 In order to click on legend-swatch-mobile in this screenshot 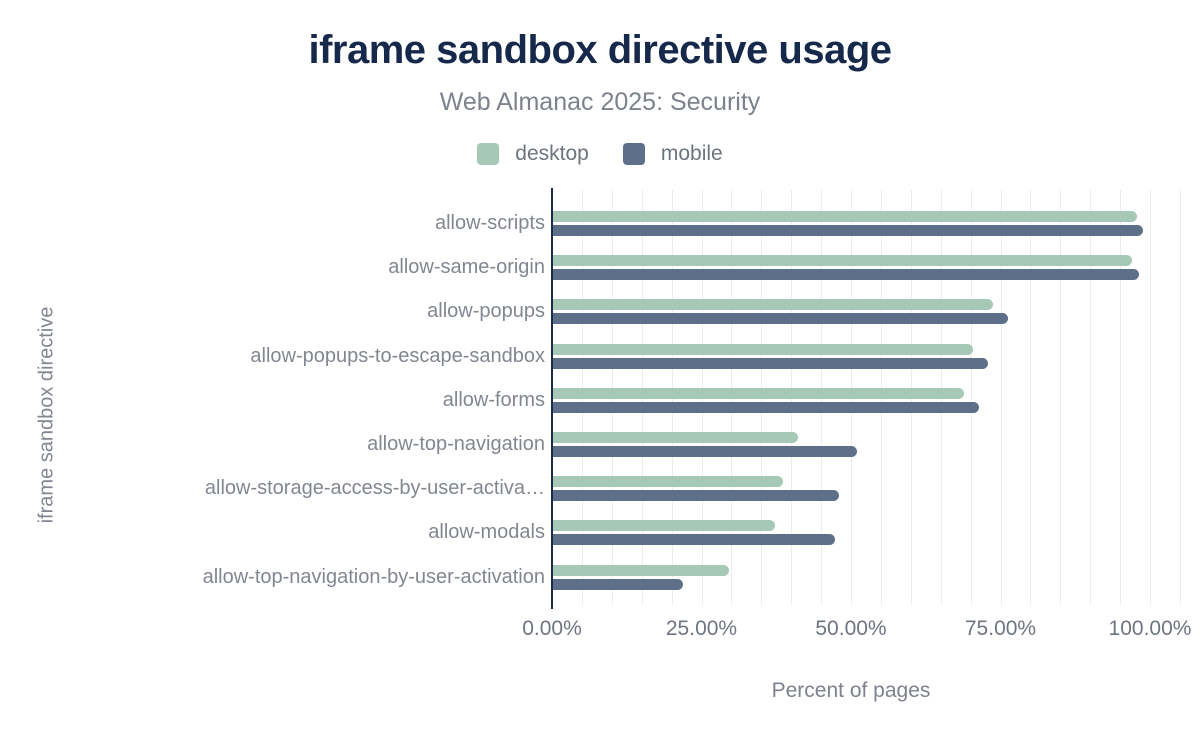, I will do `click(633, 154)`.